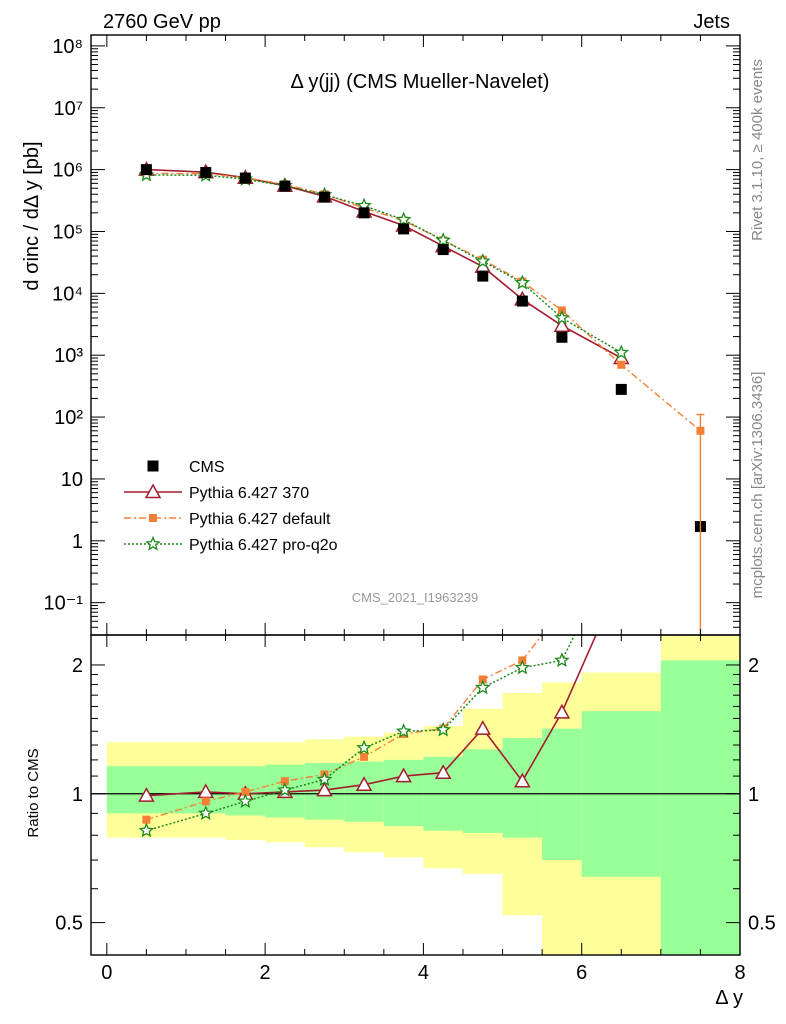 Image resolution: width=786 pixels, height=1024 pixels. What do you see at coordinates (32, 215) in the screenshot?
I see `main-y-axis-label: d σinc / dΔ y [pb]` at bounding box center [32, 215].